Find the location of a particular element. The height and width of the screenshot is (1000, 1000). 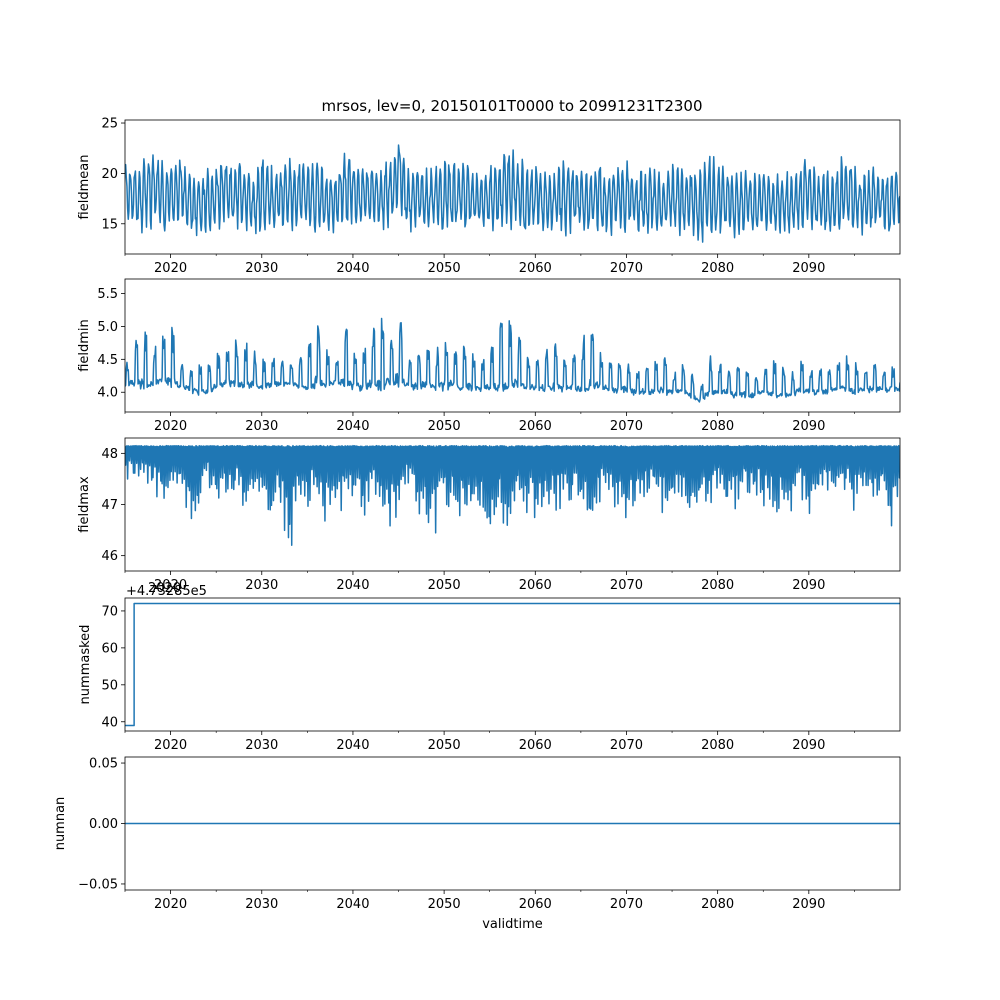

y-axis-label-numnan: numnan is located at coordinates (60, 824).